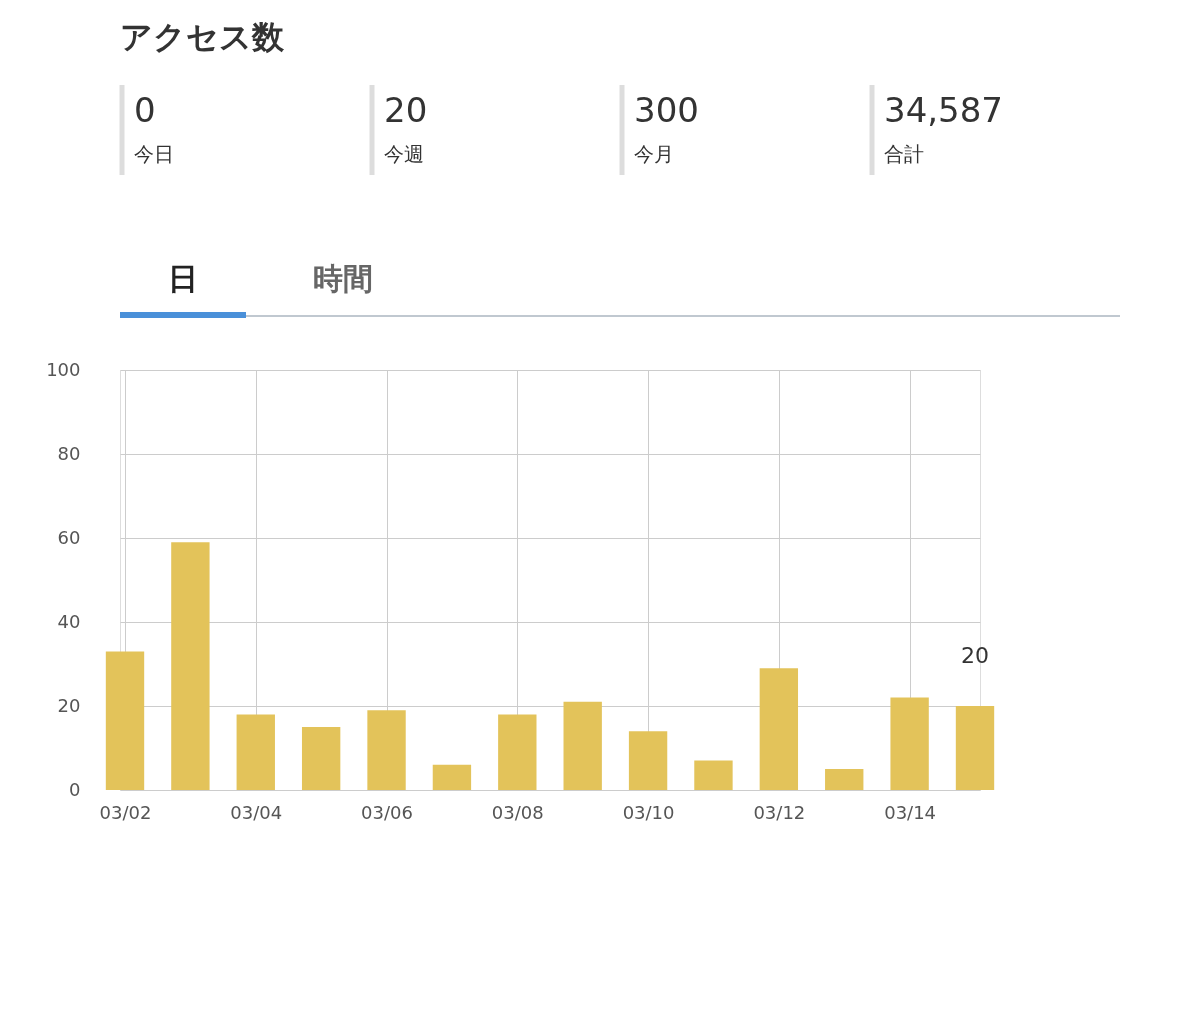 The image size is (1200, 1009). What do you see at coordinates (69, 537) in the screenshot?
I see `y-tick-label: 60` at bounding box center [69, 537].